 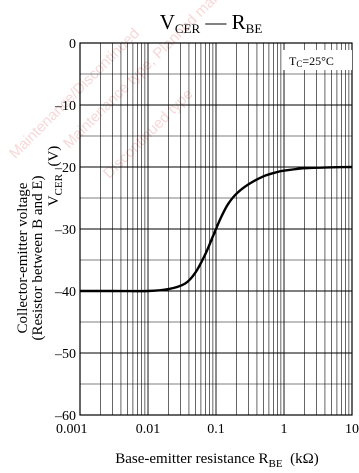 I want to click on y-tick-label: –40, so click(x=65, y=292).